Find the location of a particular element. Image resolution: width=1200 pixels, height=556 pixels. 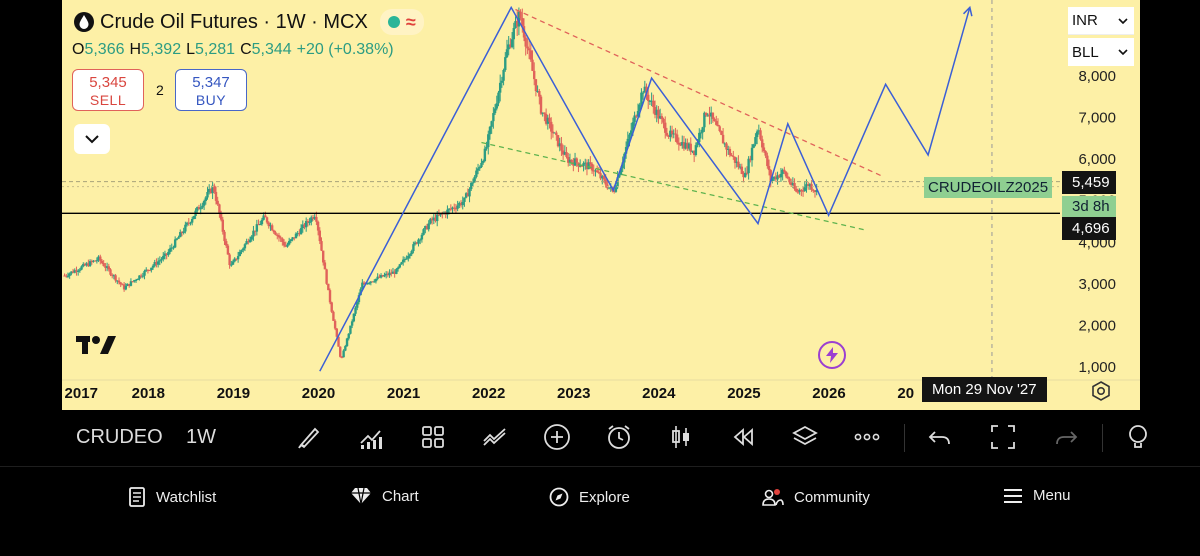

layers-icon is located at coordinates (805, 437).